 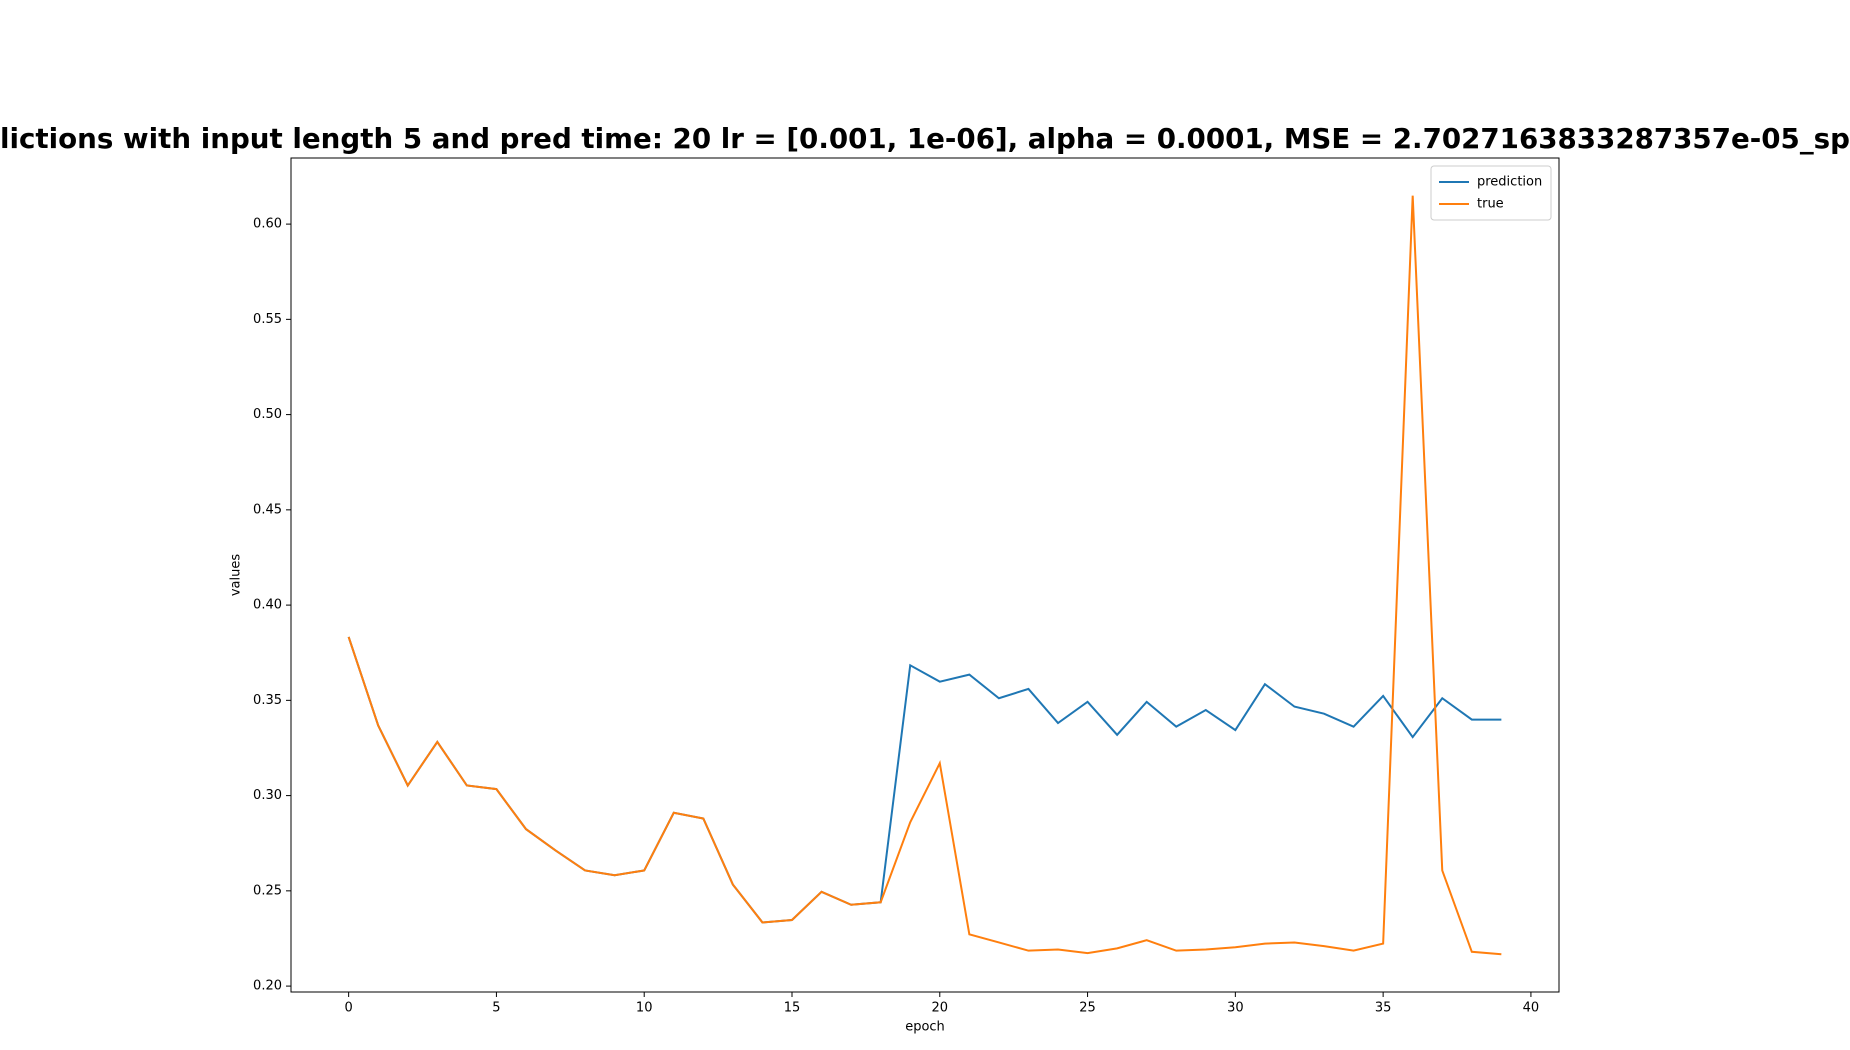 What do you see at coordinates (644, 1008) in the screenshot?
I see `x-tick-label: 10` at bounding box center [644, 1008].